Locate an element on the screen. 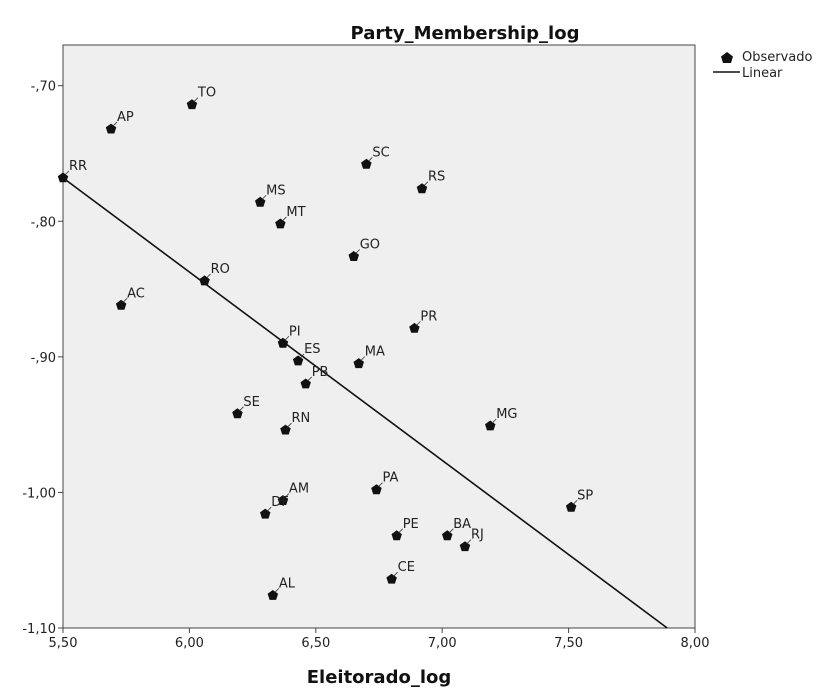  point-label: SC is located at coordinates (380, 152).